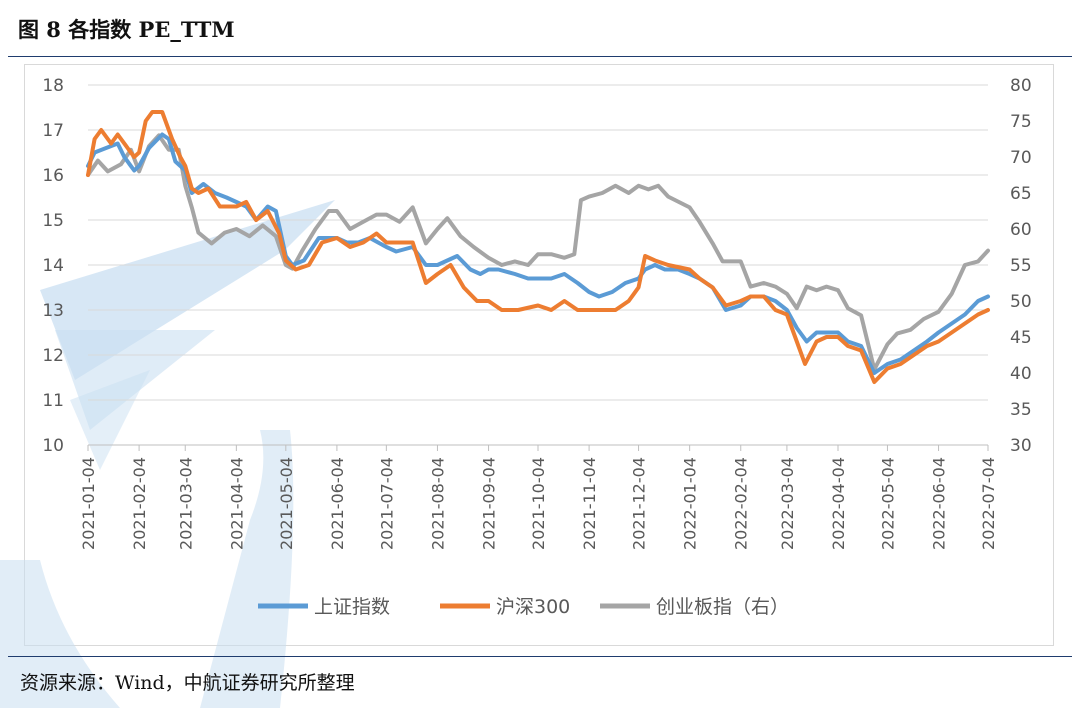 The height and width of the screenshot is (708, 1080). I want to click on right-y-tick-label: 40, so click(1021, 374).